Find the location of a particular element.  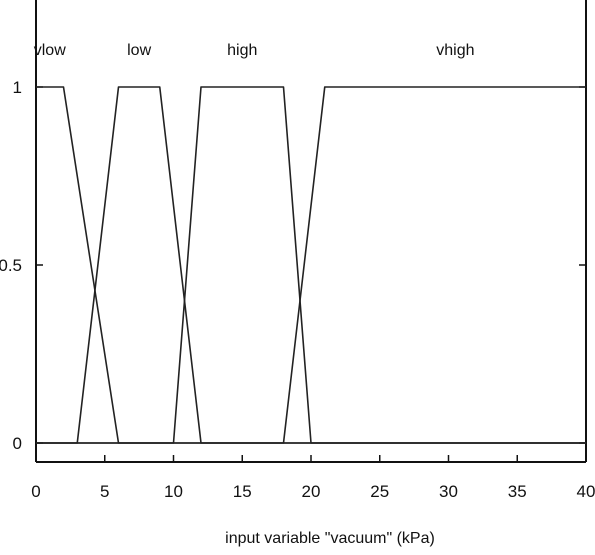

x-tick-label-0: 0 is located at coordinates (35, 491).